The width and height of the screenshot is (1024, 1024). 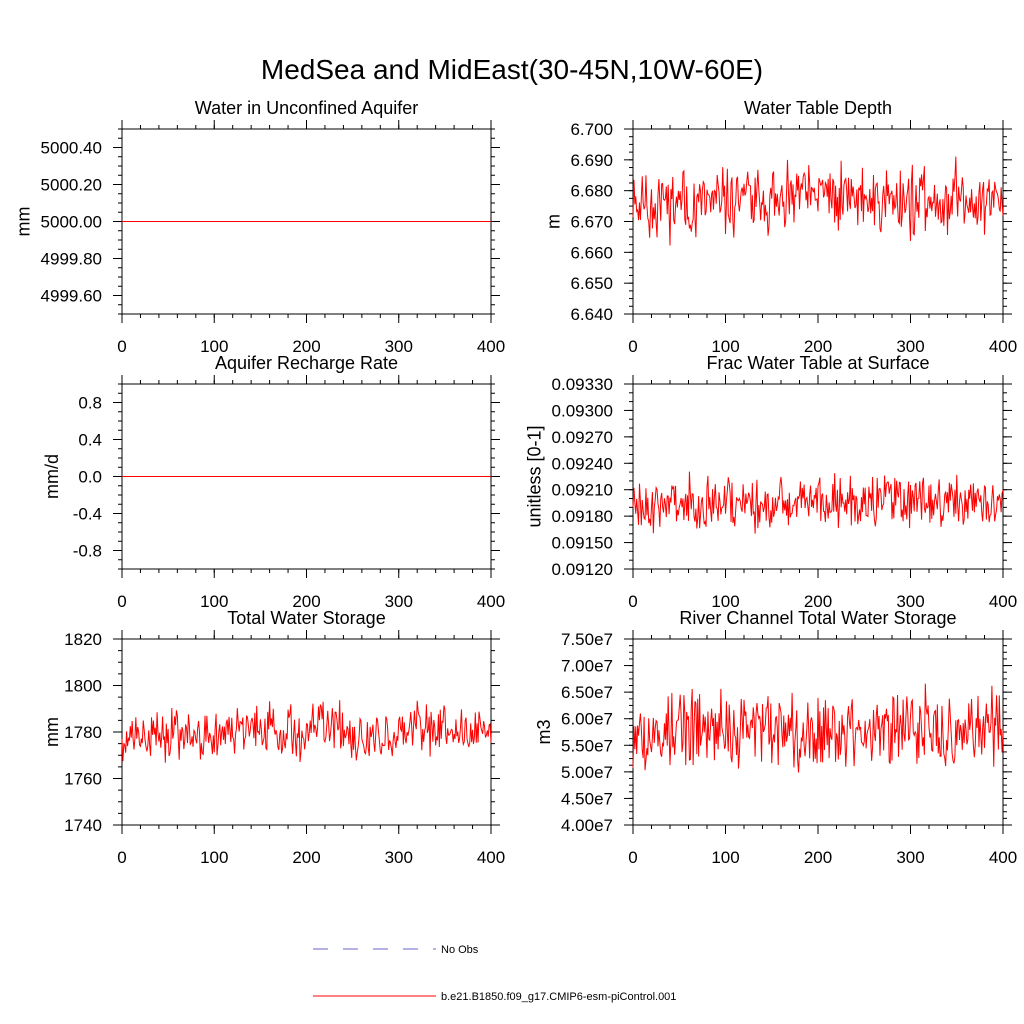 What do you see at coordinates (306, 108) in the screenshot?
I see `panel-title: Water in Unconfined Aquifer` at bounding box center [306, 108].